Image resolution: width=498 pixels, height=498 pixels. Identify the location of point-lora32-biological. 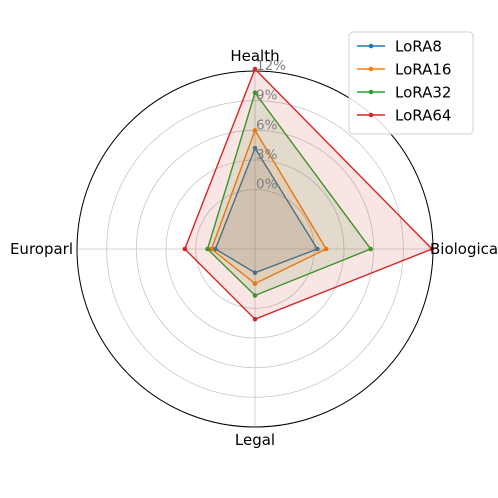
(371, 249).